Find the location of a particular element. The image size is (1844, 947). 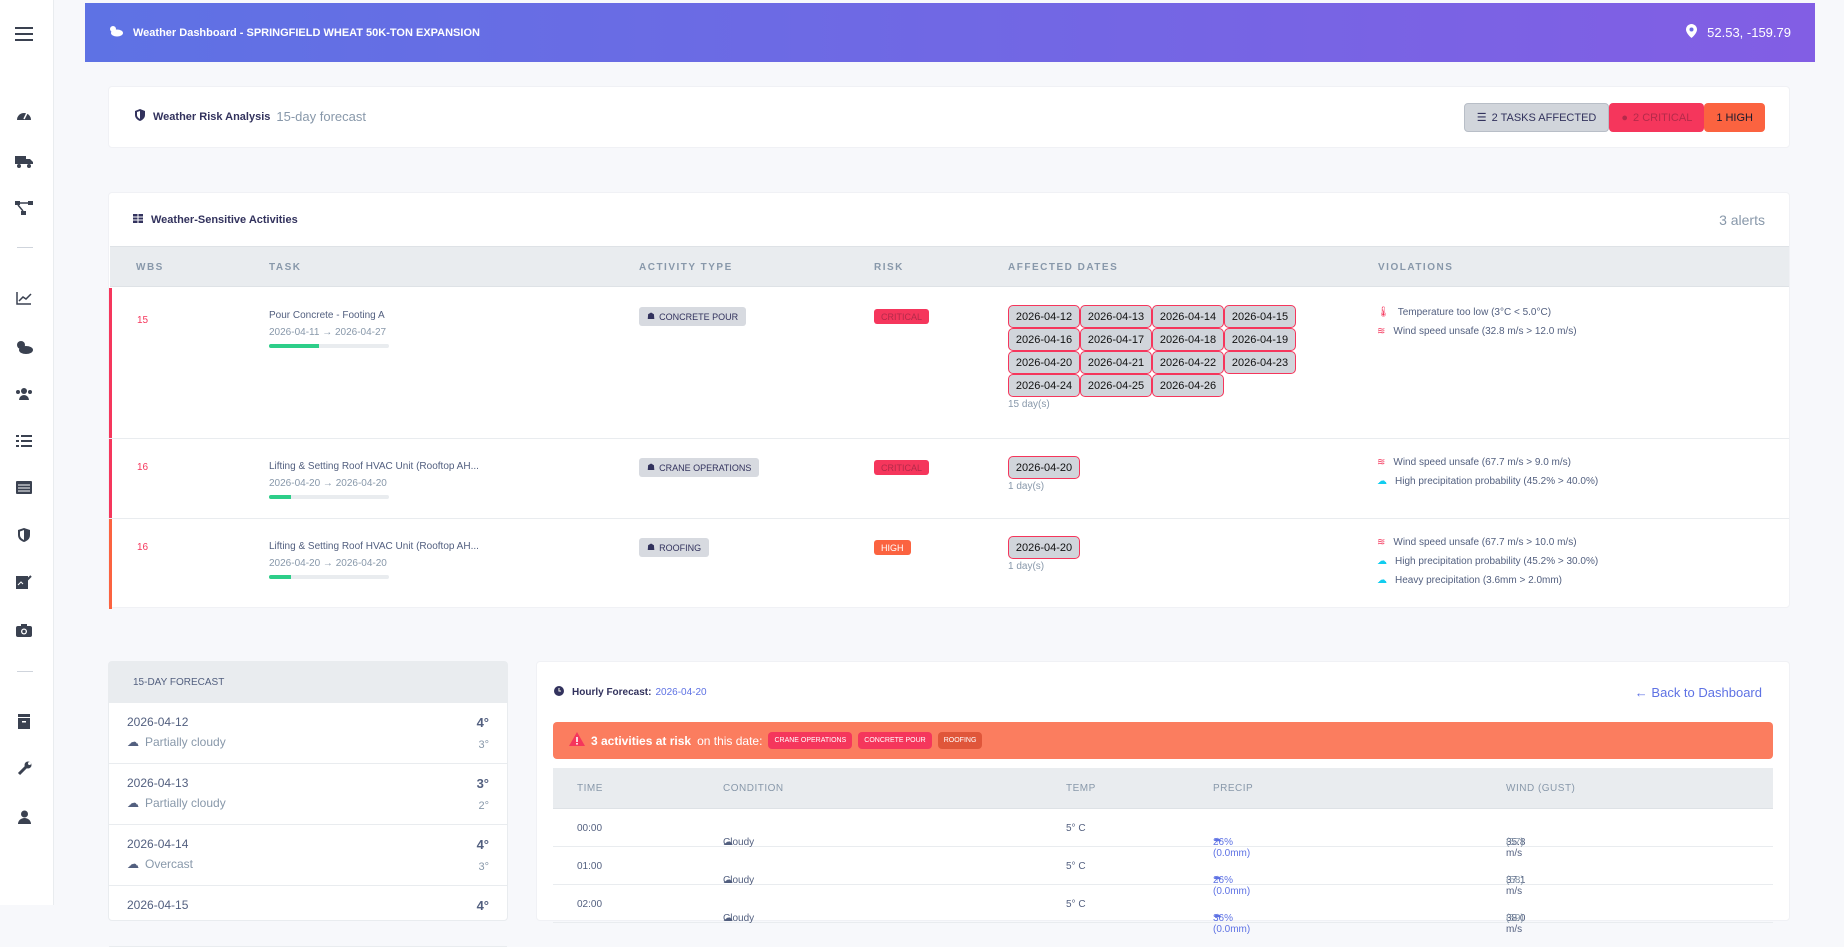

wbs-cell: 16 is located at coordinates (143, 467).